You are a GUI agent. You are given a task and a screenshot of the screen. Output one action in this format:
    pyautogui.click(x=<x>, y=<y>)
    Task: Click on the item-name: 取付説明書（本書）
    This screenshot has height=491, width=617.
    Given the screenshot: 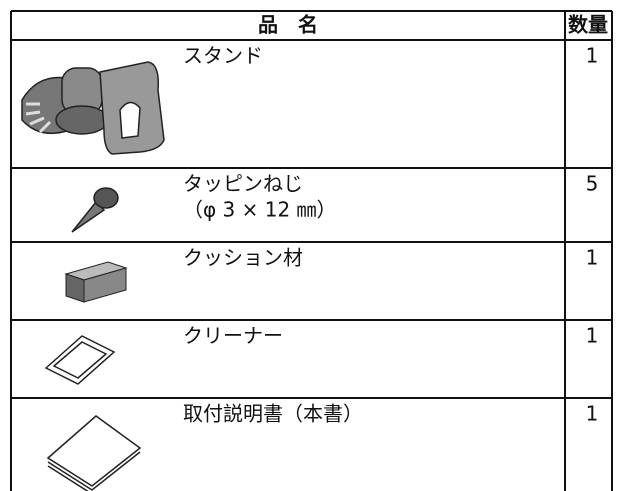 What is the action you would take?
    pyautogui.click(x=273, y=414)
    